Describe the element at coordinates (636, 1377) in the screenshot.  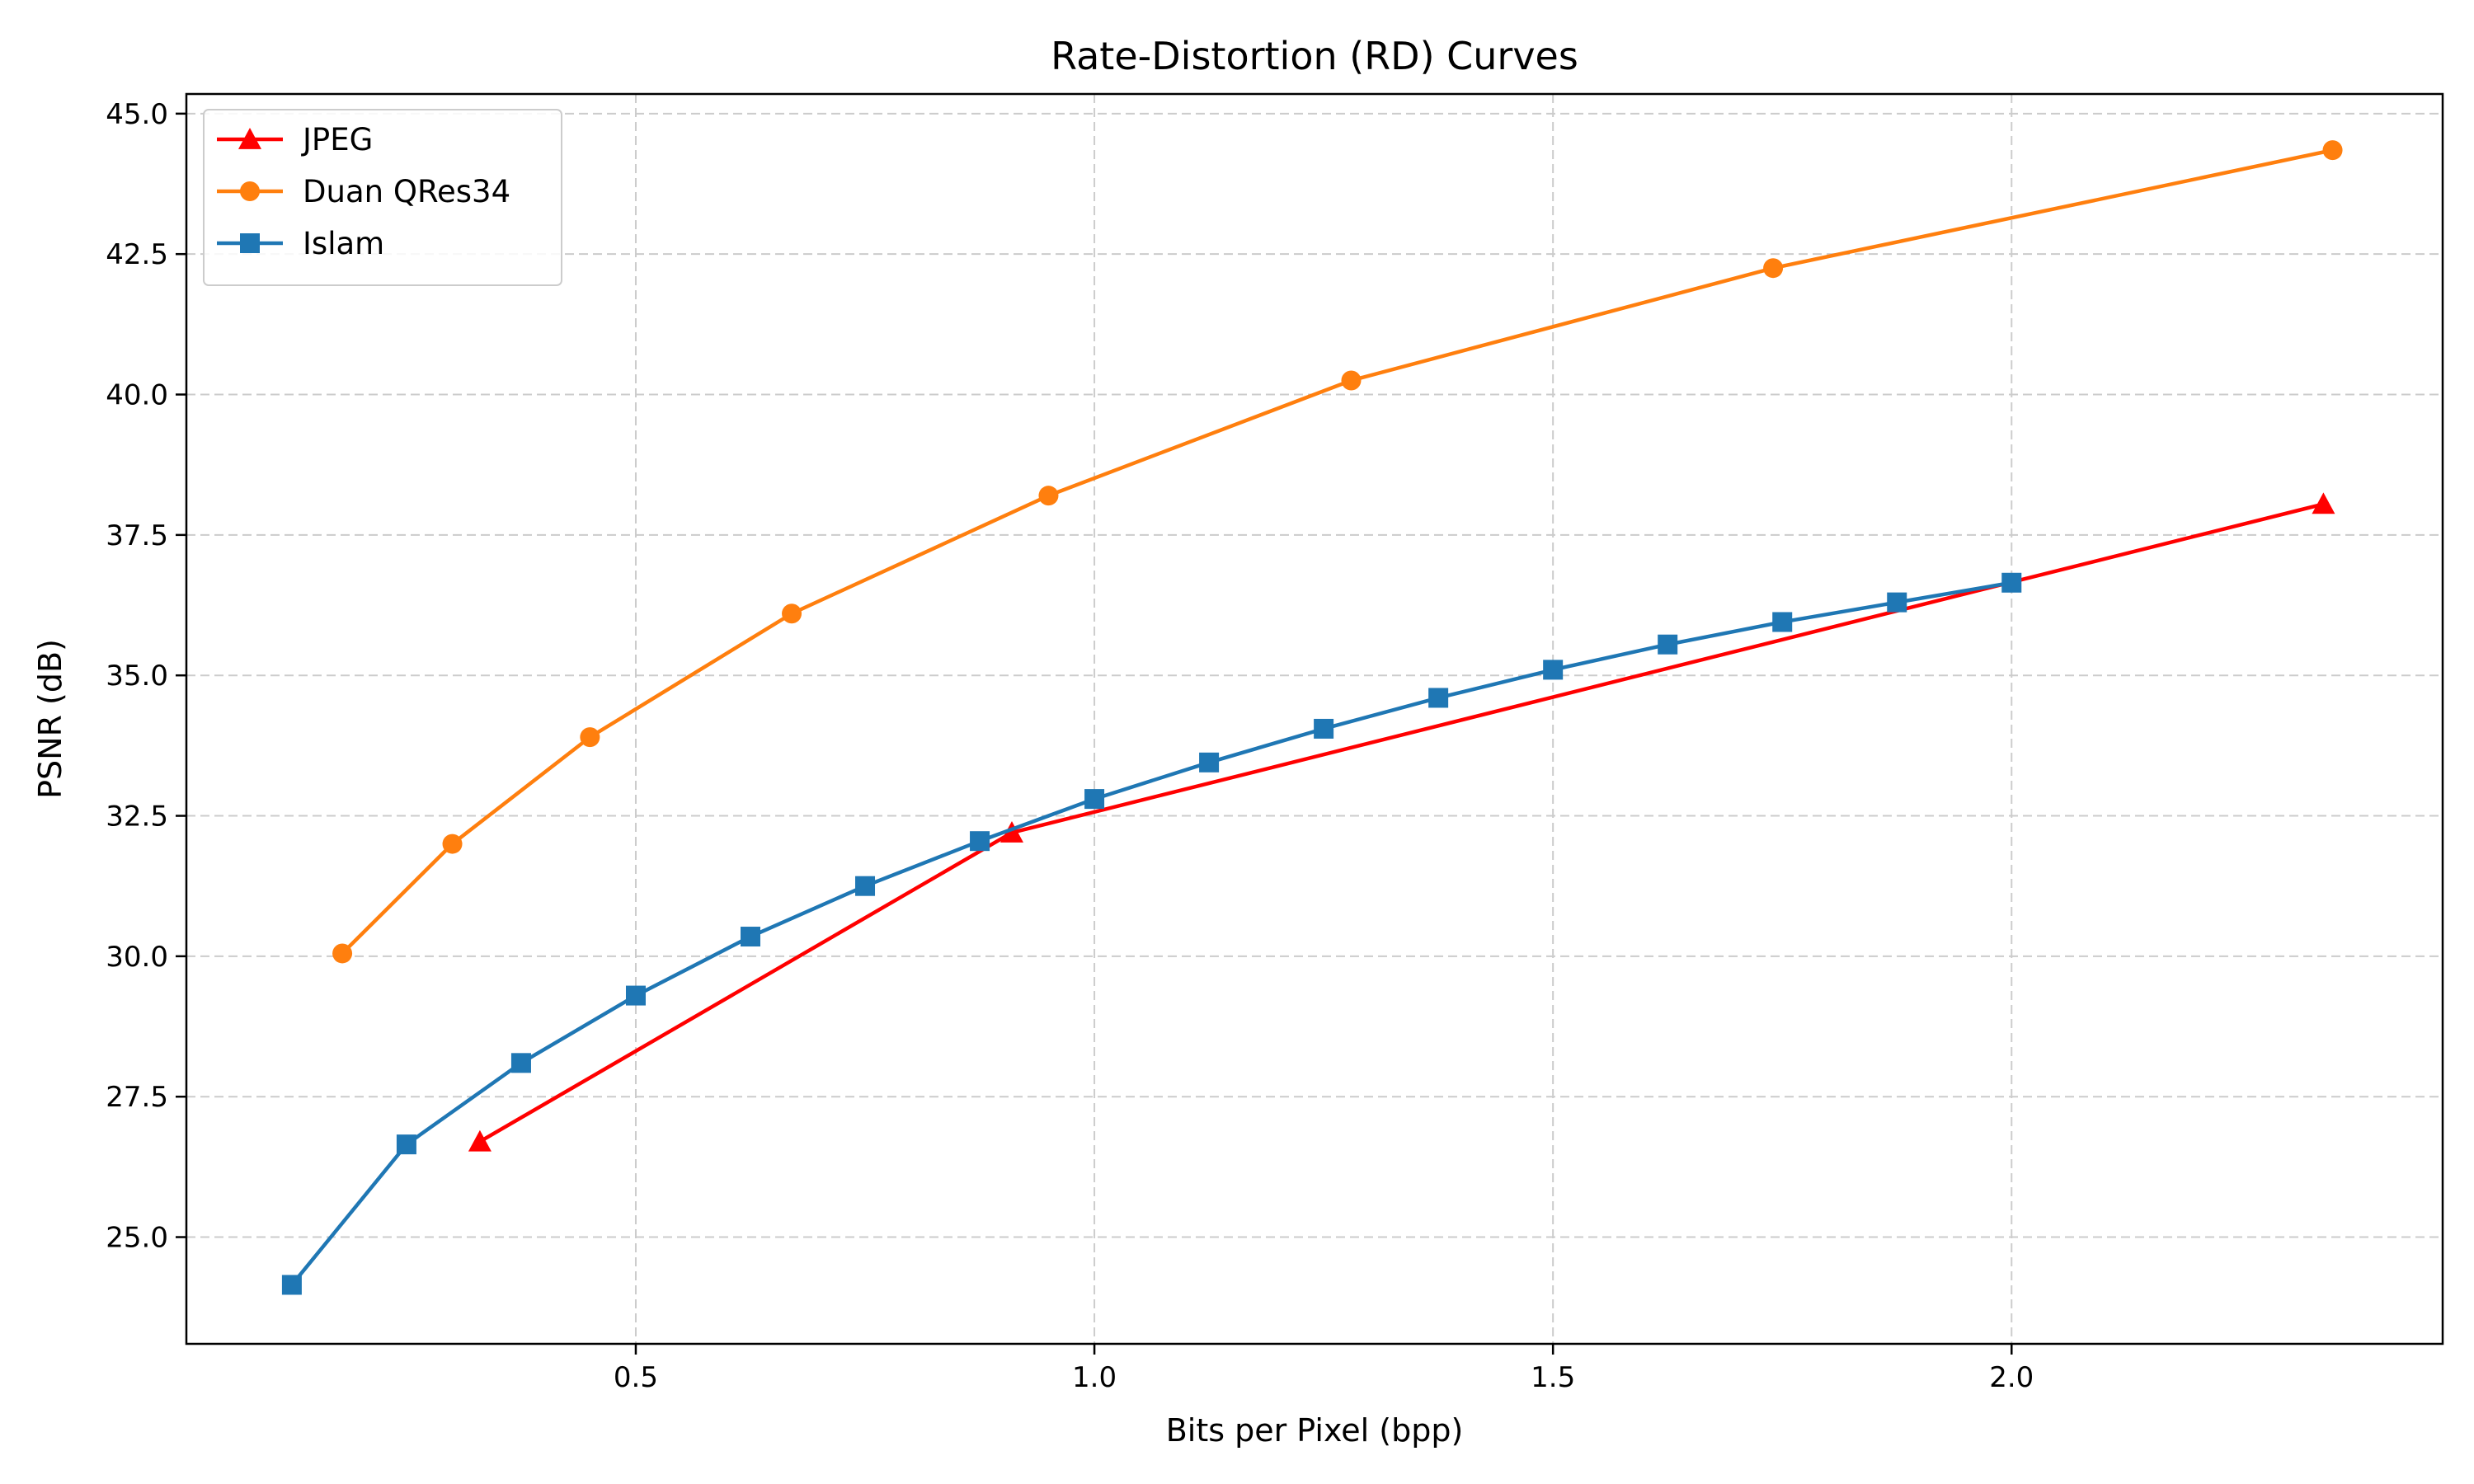
I see `x-tick-label: 0.5` at that location.